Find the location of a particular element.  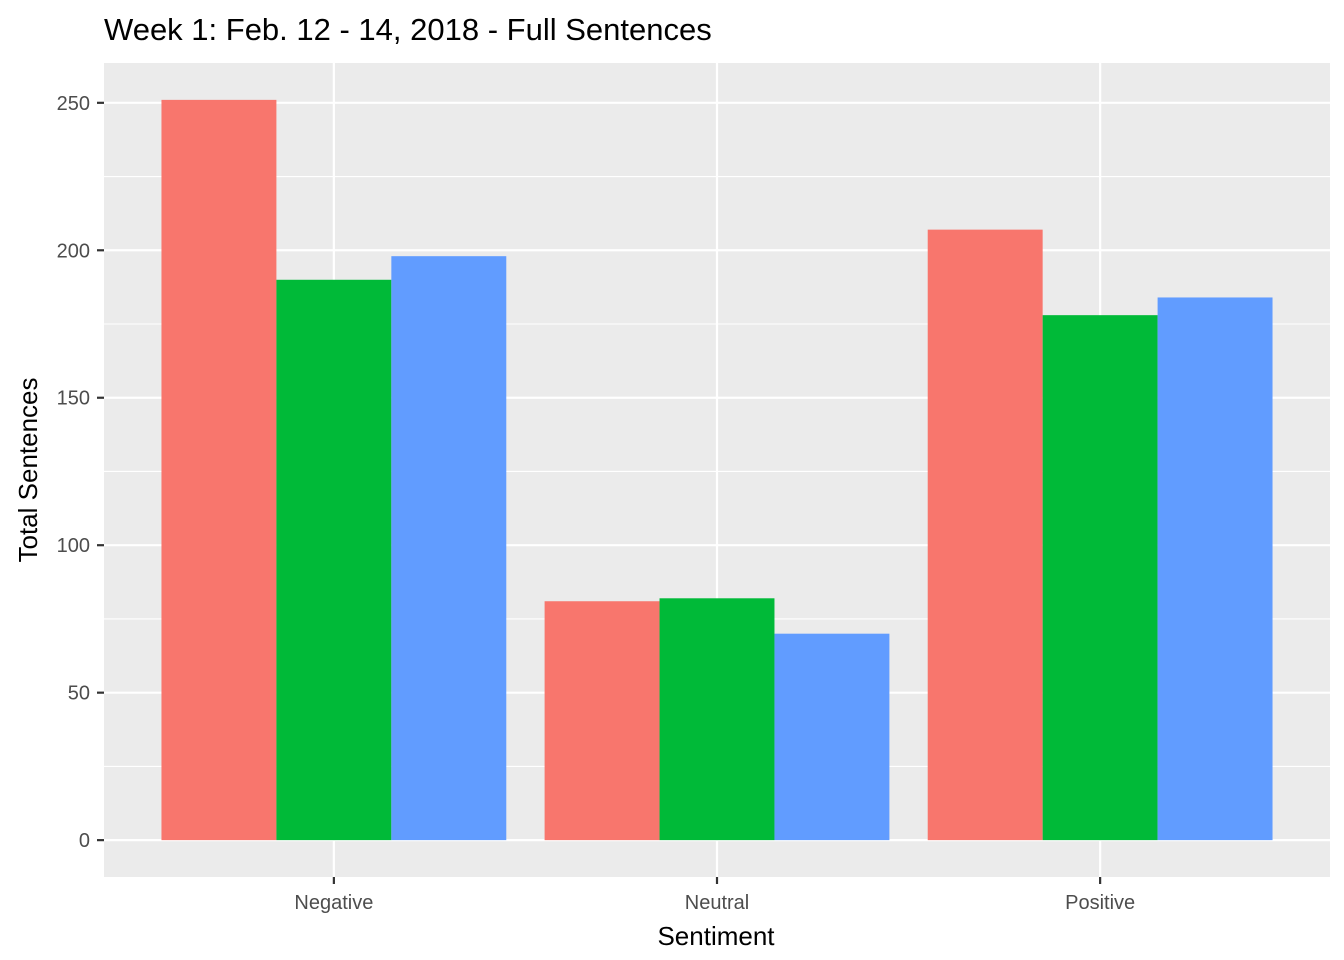

y-tick-label: 100 is located at coordinates (73, 546).